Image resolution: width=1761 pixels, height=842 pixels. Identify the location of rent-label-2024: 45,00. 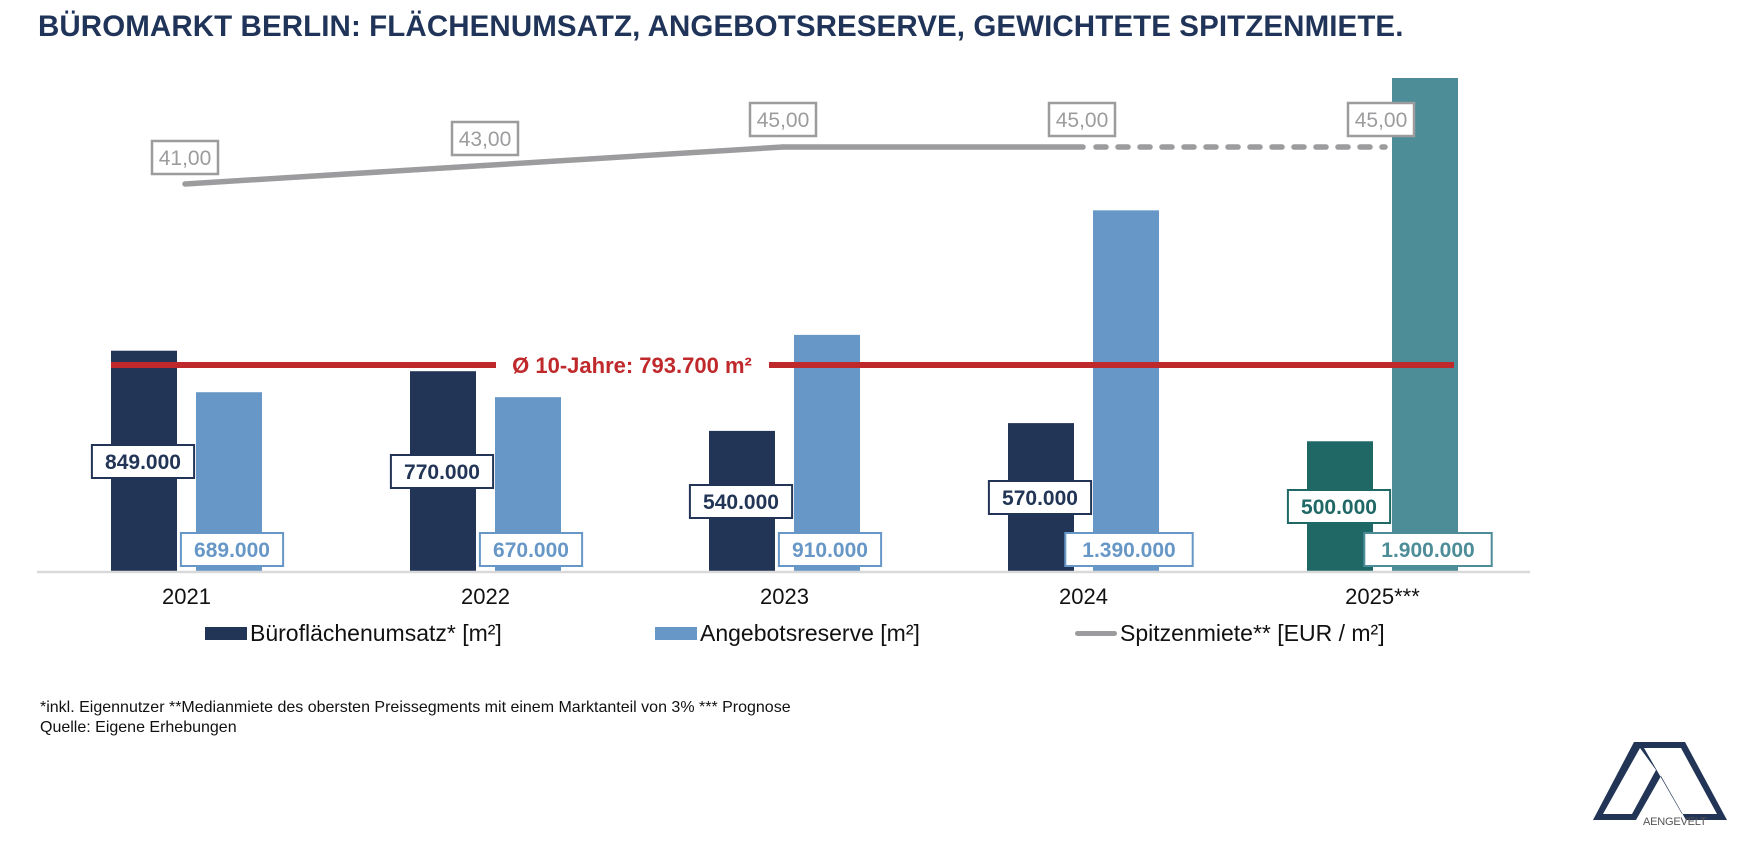
(1082, 120).